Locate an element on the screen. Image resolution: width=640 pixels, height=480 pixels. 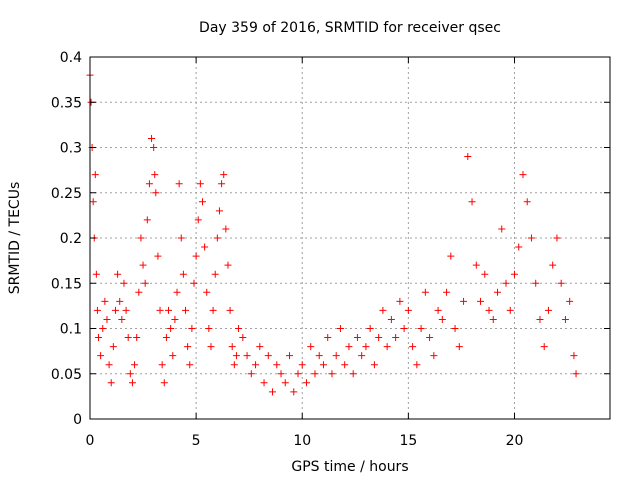
x-tick-label: 20 is located at coordinates (515, 441).